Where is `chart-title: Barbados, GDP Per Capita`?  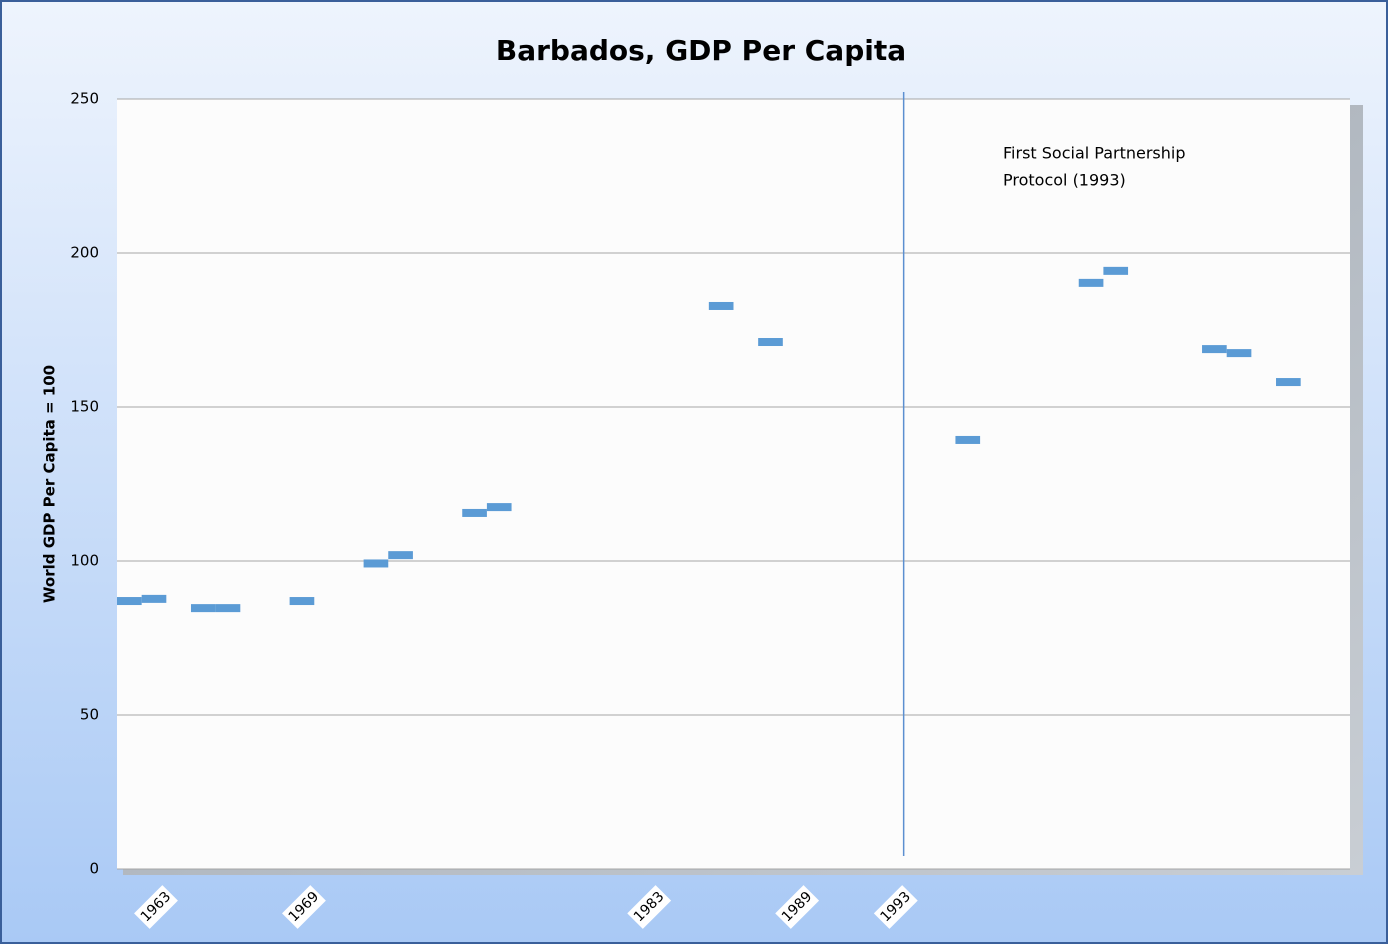 chart-title: Barbados, GDP Per Capita is located at coordinates (701, 50).